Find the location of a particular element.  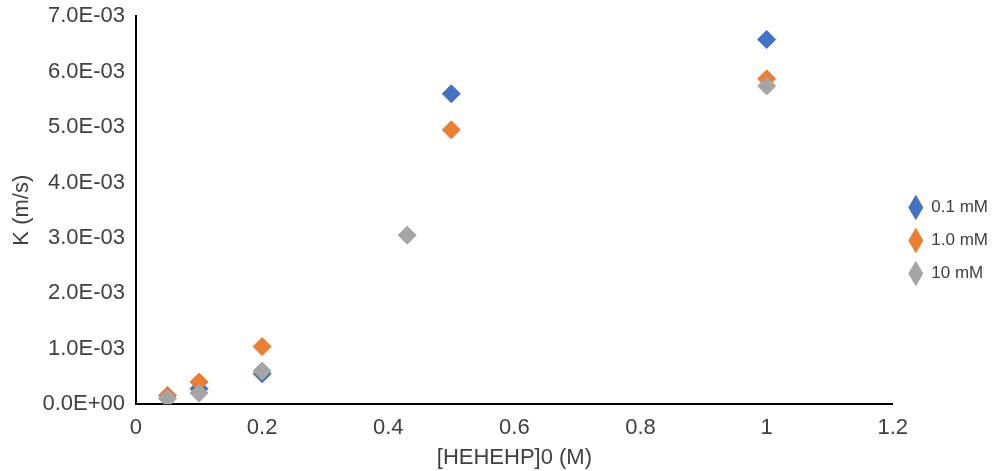

y-axis-title: K (m/s) is located at coordinates (21, 210).